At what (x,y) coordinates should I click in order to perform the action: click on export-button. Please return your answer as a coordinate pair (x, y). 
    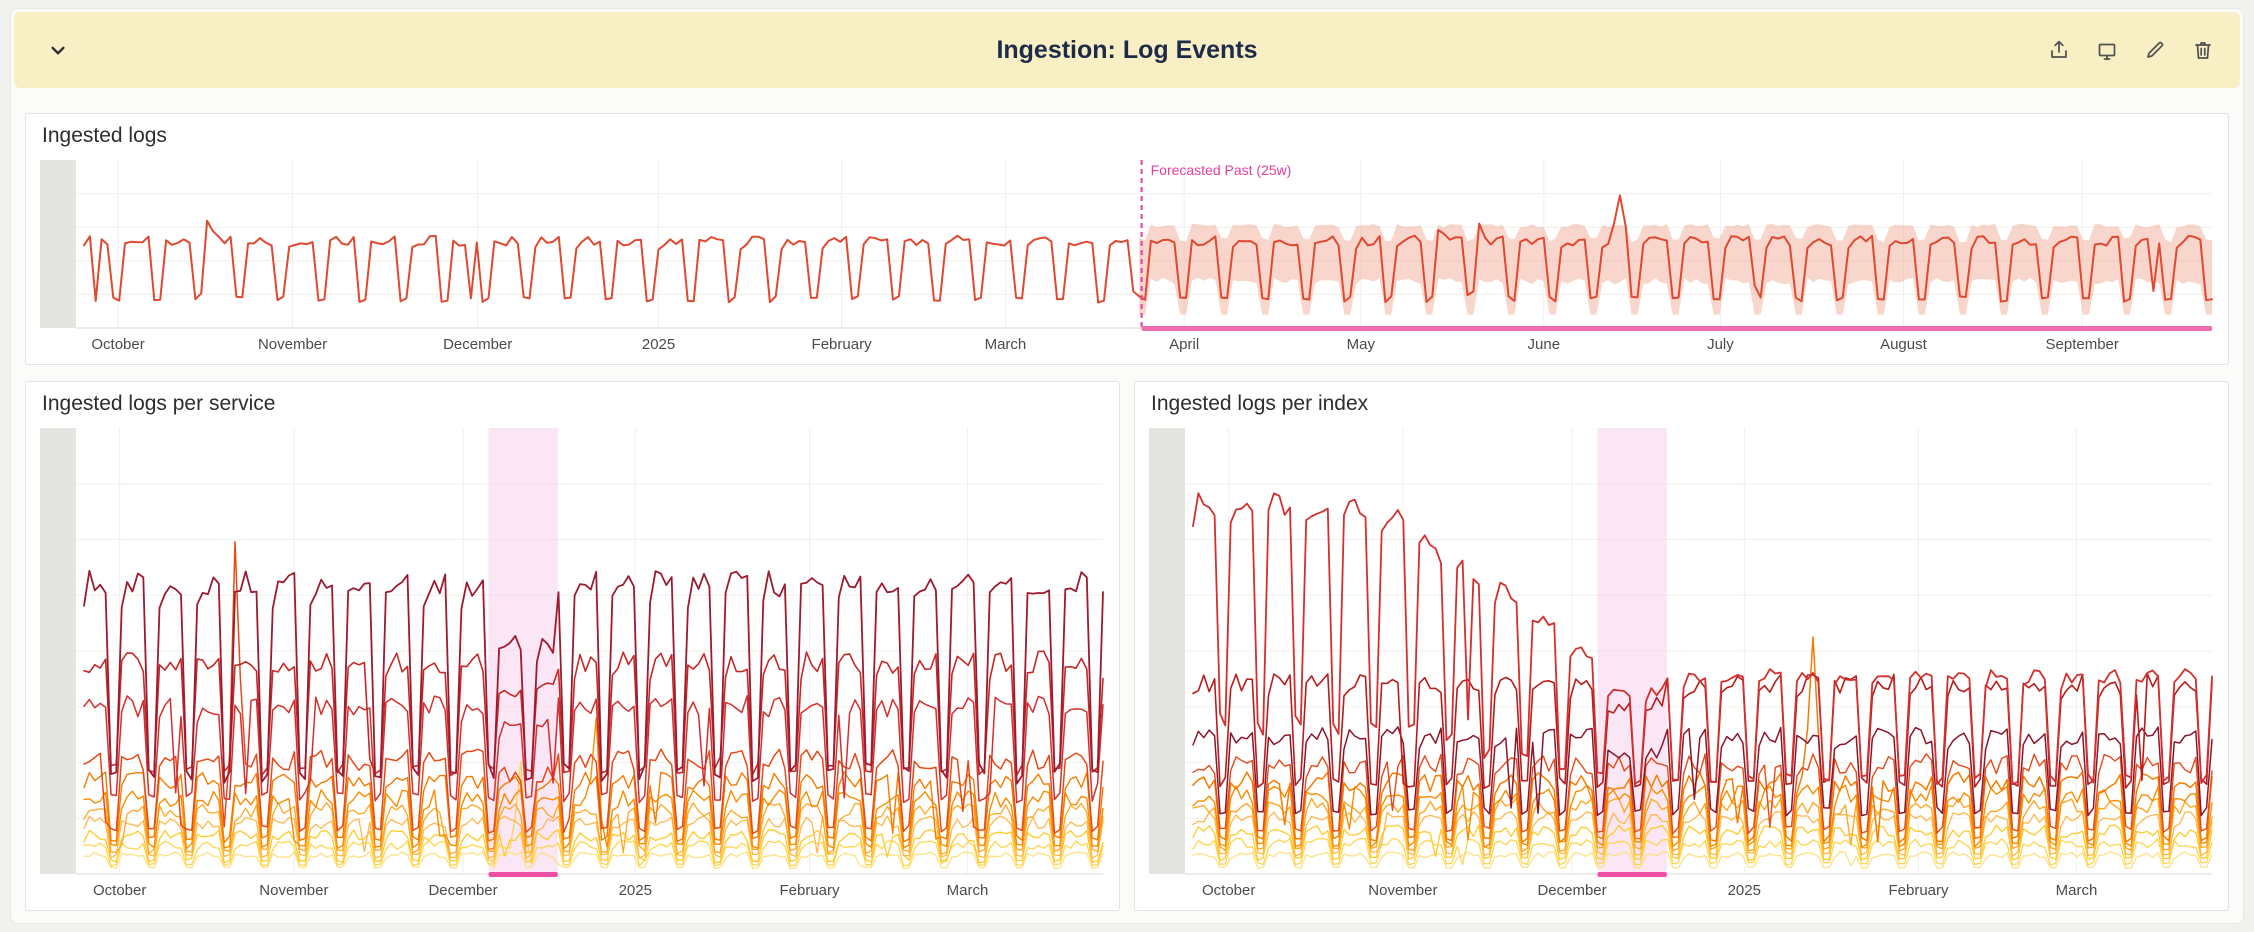
    Looking at the image, I should click on (2059, 50).